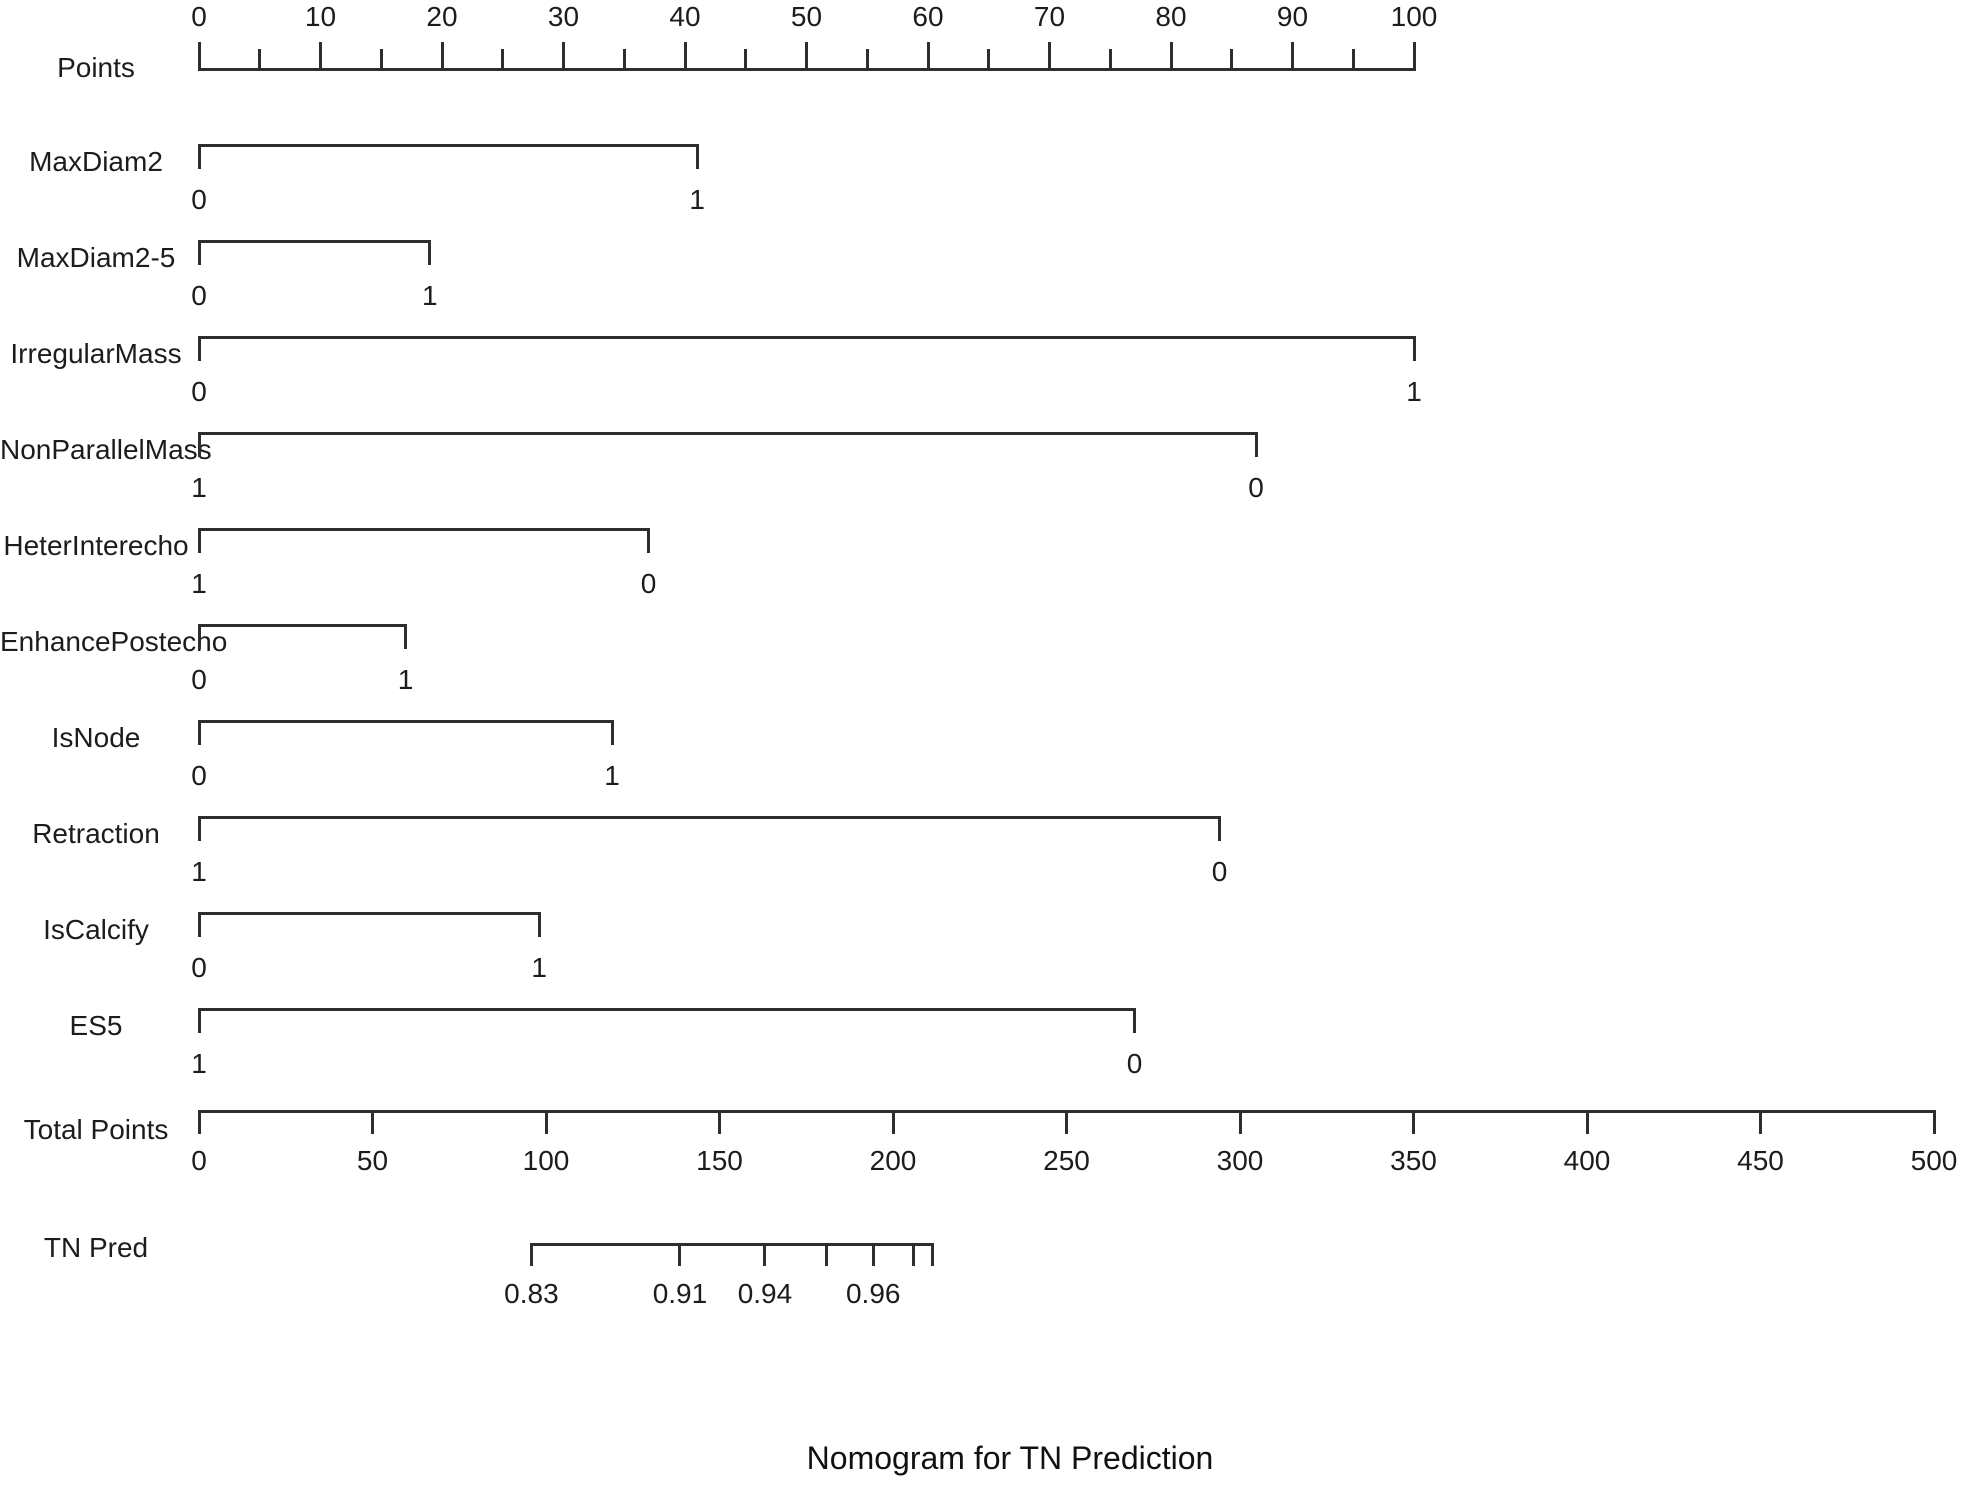 The width and height of the screenshot is (1969, 1491). Describe the element at coordinates (199, 1160) in the screenshot. I see `total-points-tick-label: 0` at that location.